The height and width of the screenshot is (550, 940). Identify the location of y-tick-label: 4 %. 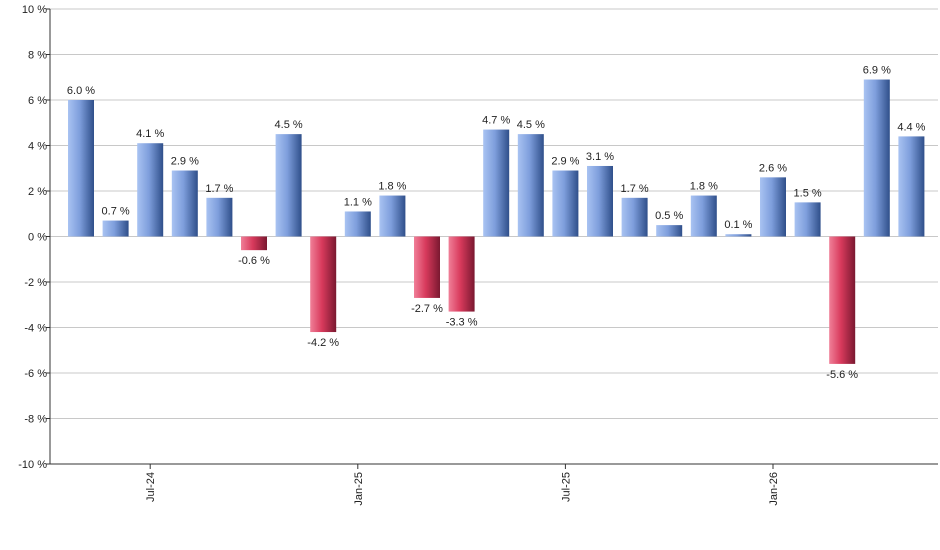
(37, 147).